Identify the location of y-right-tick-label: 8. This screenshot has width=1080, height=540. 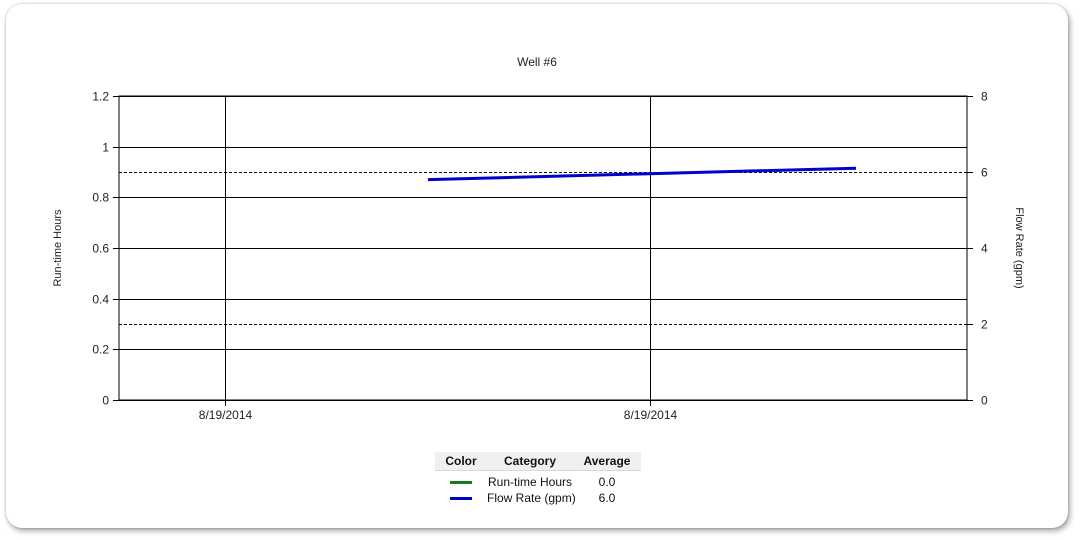
(984, 97).